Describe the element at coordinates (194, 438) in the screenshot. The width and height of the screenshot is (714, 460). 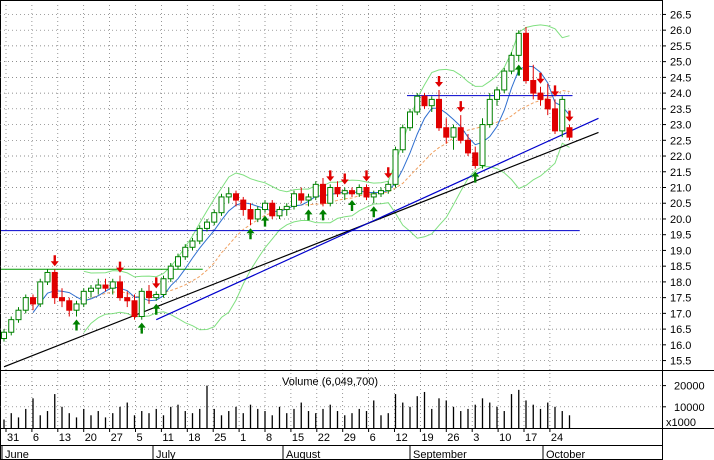
I see `date-tick-label: 18` at that location.